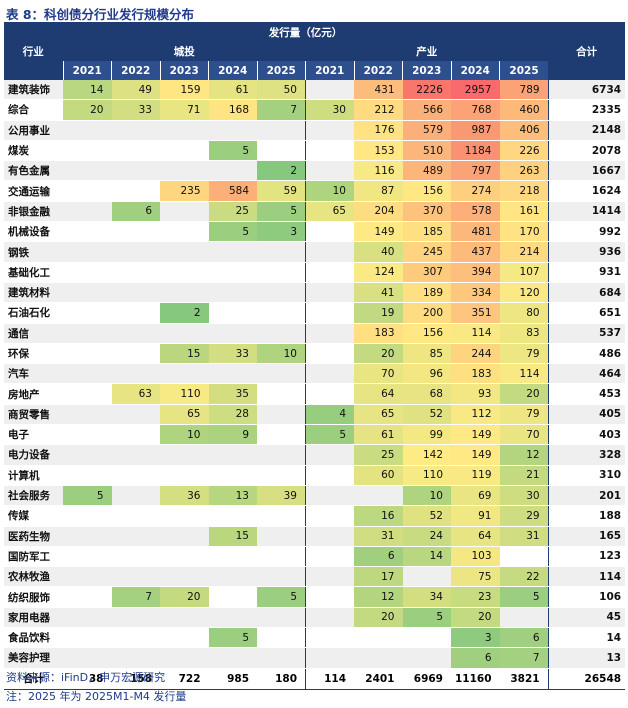  I want to click on value-cell: 21, so click(524, 475).